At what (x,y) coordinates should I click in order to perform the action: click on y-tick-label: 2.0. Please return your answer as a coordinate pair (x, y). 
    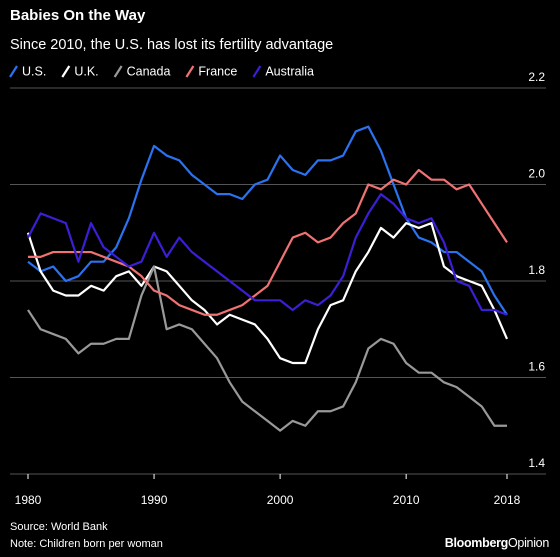
    Looking at the image, I should click on (536, 174).